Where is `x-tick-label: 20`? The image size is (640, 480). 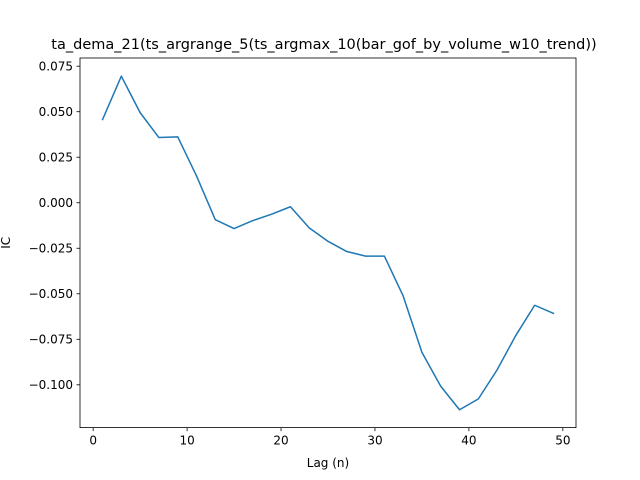 x-tick-label: 20 is located at coordinates (280, 441).